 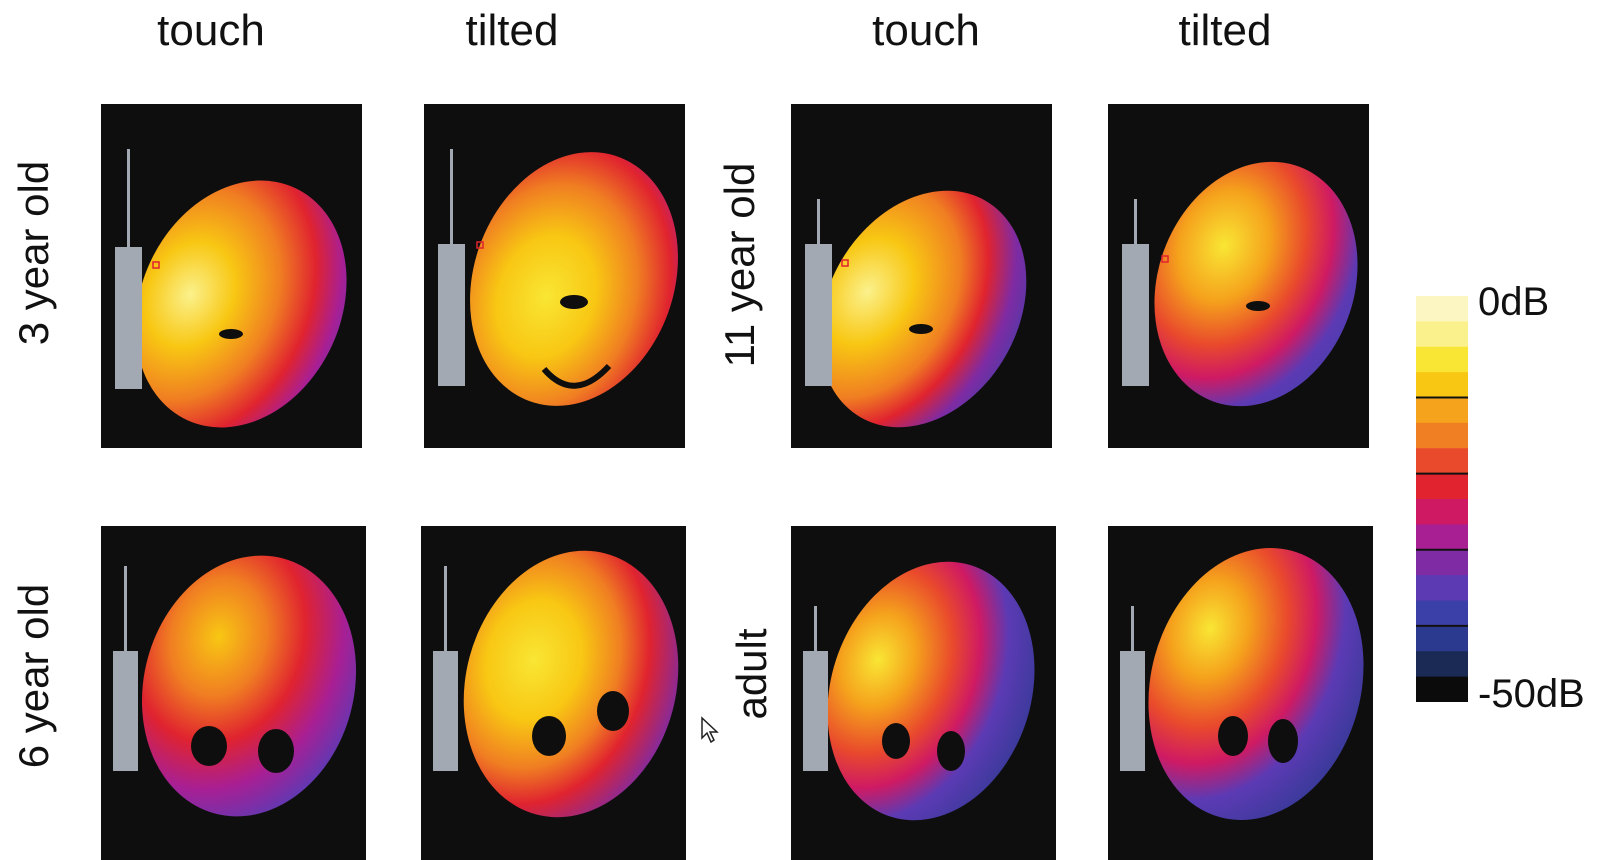 What do you see at coordinates (33, 676) in the screenshot?
I see `row-label-6-year-old: 6 year old` at bounding box center [33, 676].